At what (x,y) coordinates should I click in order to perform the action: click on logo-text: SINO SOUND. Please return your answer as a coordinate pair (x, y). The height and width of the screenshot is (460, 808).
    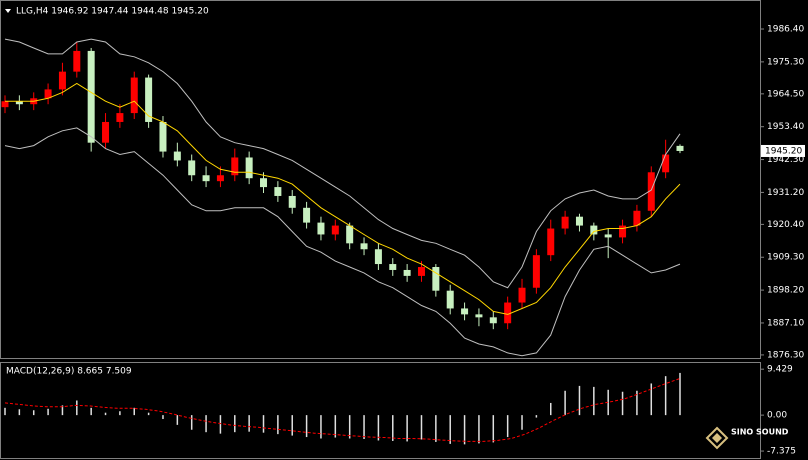
    Looking at the image, I should click on (760, 432).